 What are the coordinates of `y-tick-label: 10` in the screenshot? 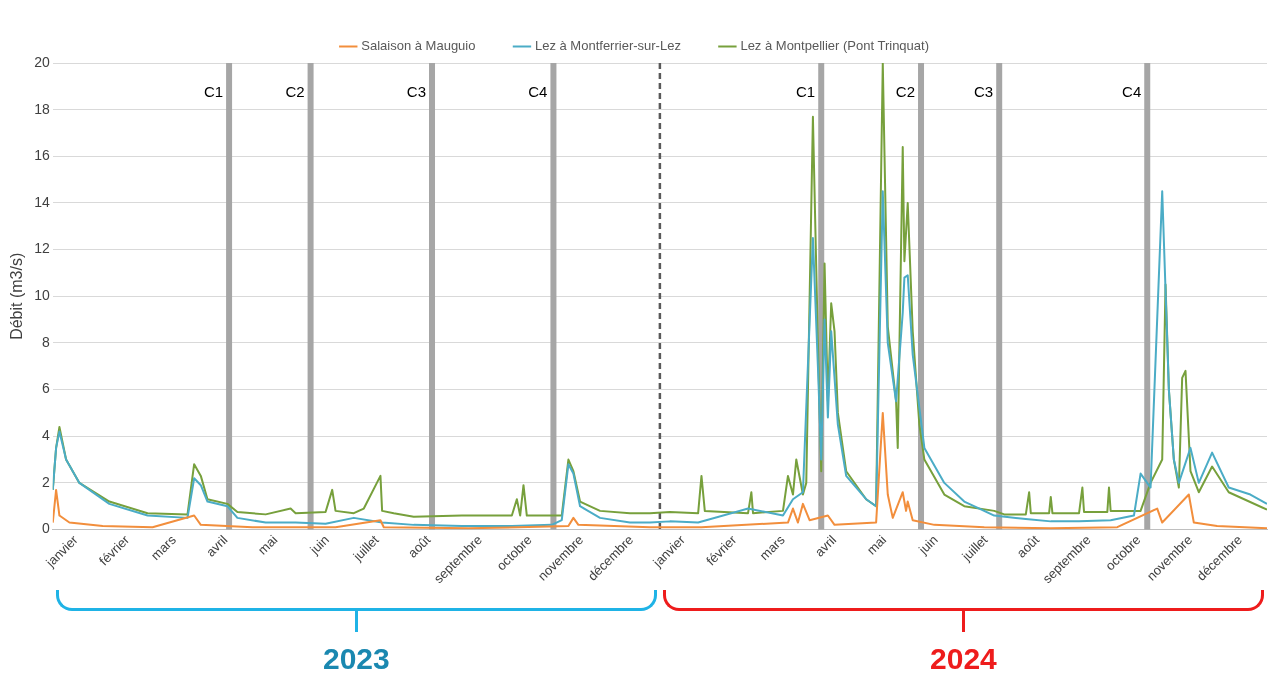 It's located at (42, 295).